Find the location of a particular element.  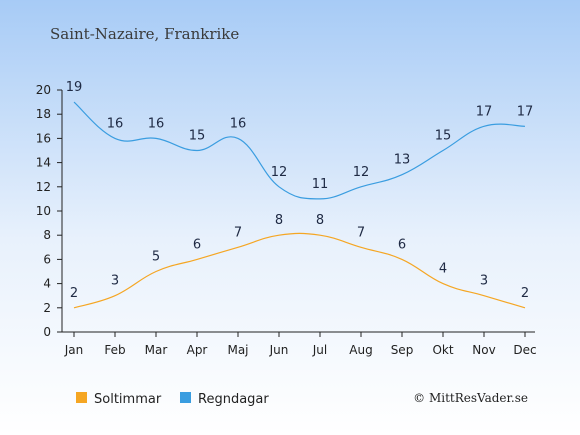

y-tick-label: 16 is located at coordinates (43, 138).